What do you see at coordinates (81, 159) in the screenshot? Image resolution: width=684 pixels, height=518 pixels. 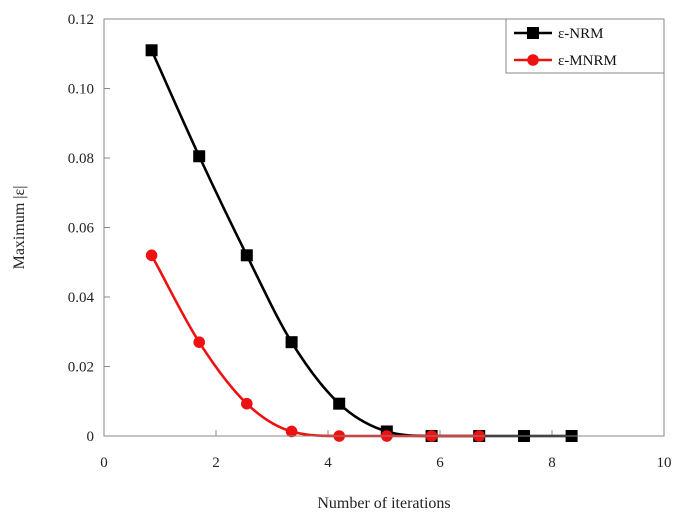 I see `y-tick-label: 0.08` at bounding box center [81, 159].